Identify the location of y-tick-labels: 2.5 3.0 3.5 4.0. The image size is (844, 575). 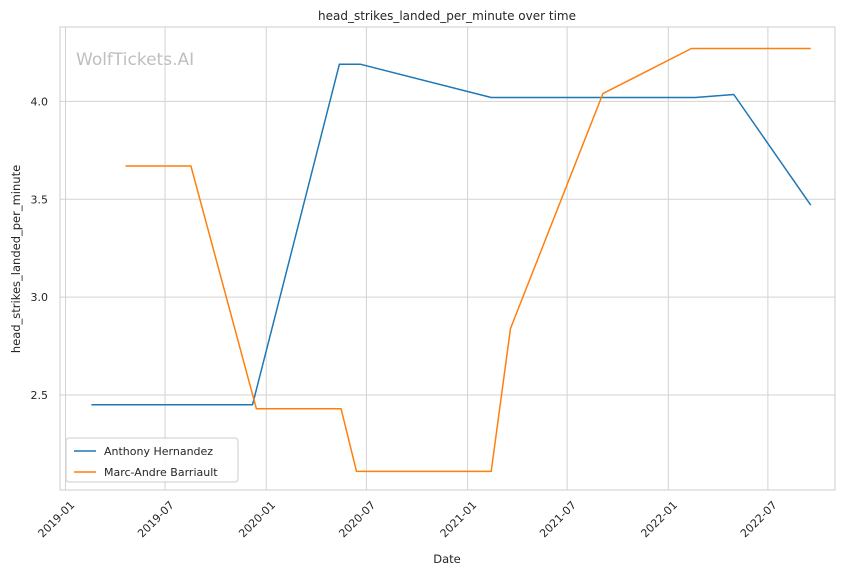
(40, 248).